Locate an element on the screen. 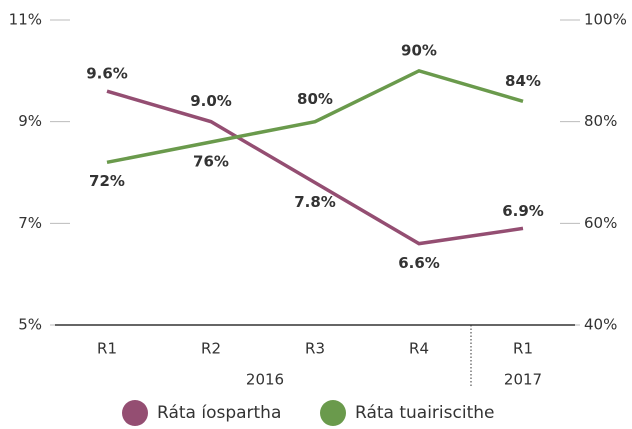 The image size is (632, 429). value-label: 72% is located at coordinates (107, 181).